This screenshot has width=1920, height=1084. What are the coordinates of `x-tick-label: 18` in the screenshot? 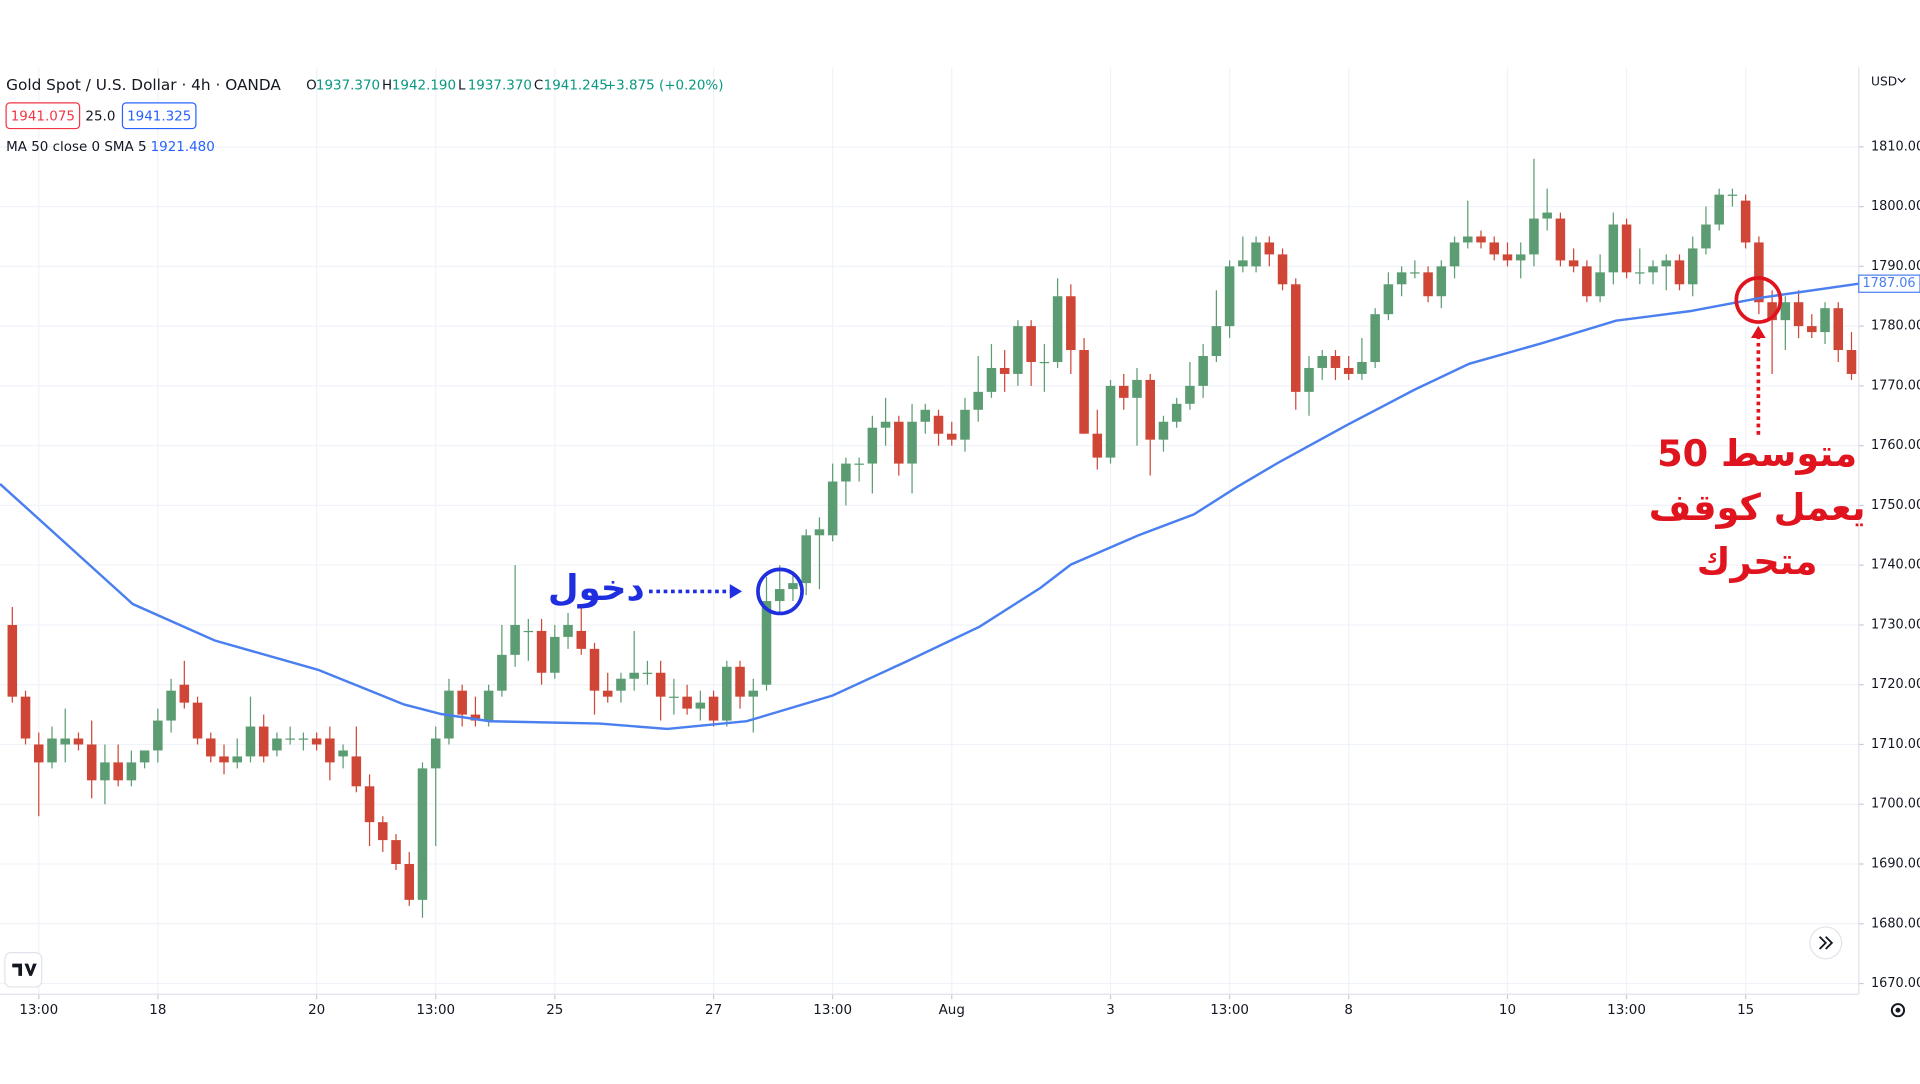 It's located at (157, 1010).